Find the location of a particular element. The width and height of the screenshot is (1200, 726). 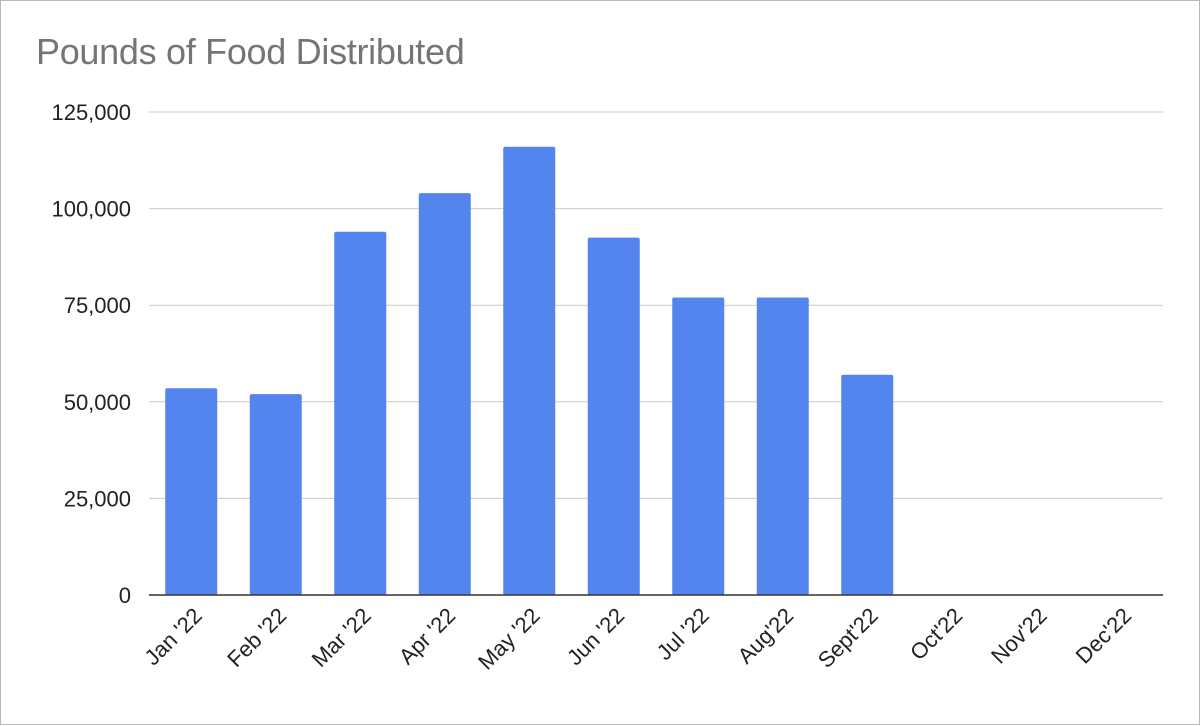

y-tick-label: 100,000 is located at coordinates (91, 209).